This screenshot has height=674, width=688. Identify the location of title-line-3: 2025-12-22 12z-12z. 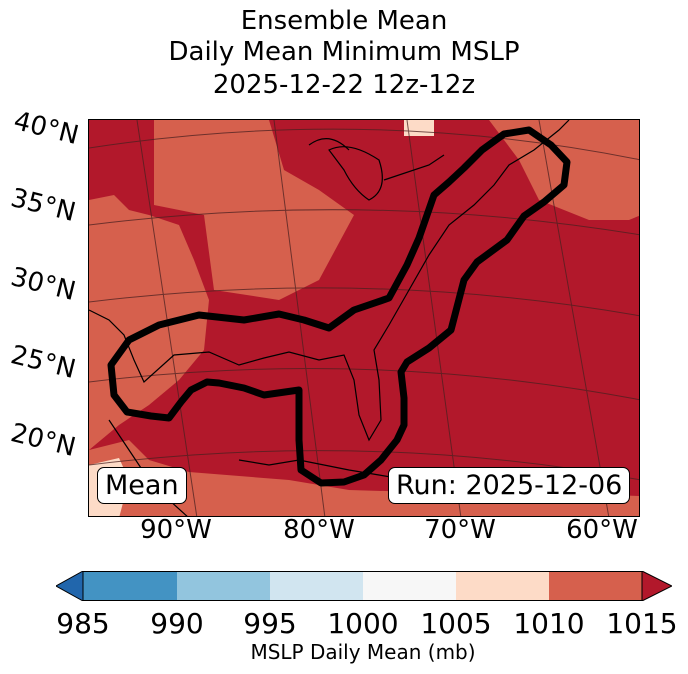
(344, 85).